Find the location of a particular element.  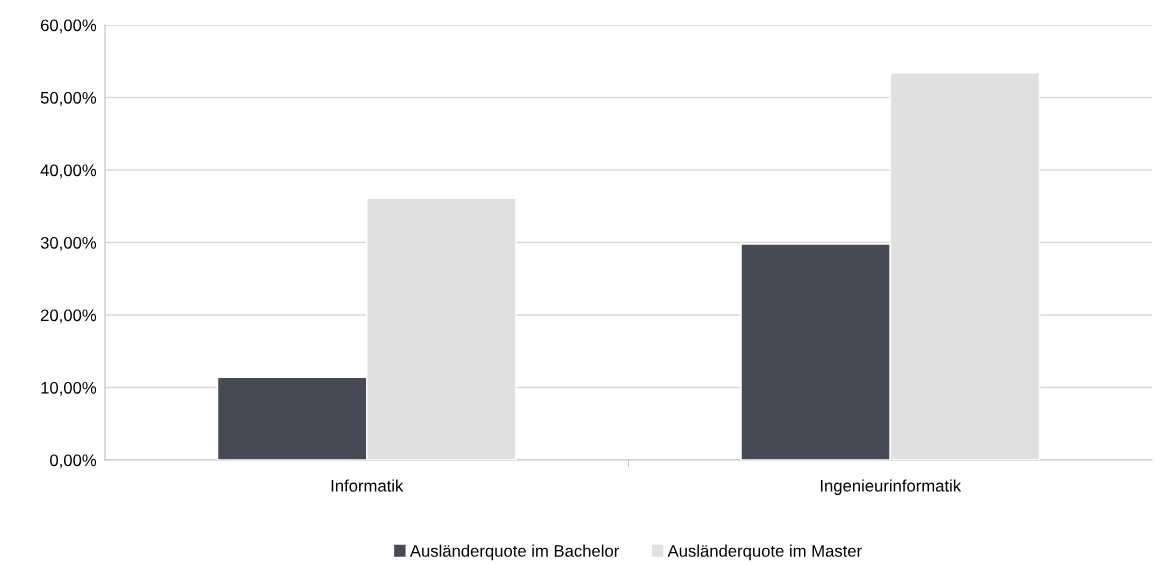

y-tick-label: 60,00% is located at coordinates (68, 26).